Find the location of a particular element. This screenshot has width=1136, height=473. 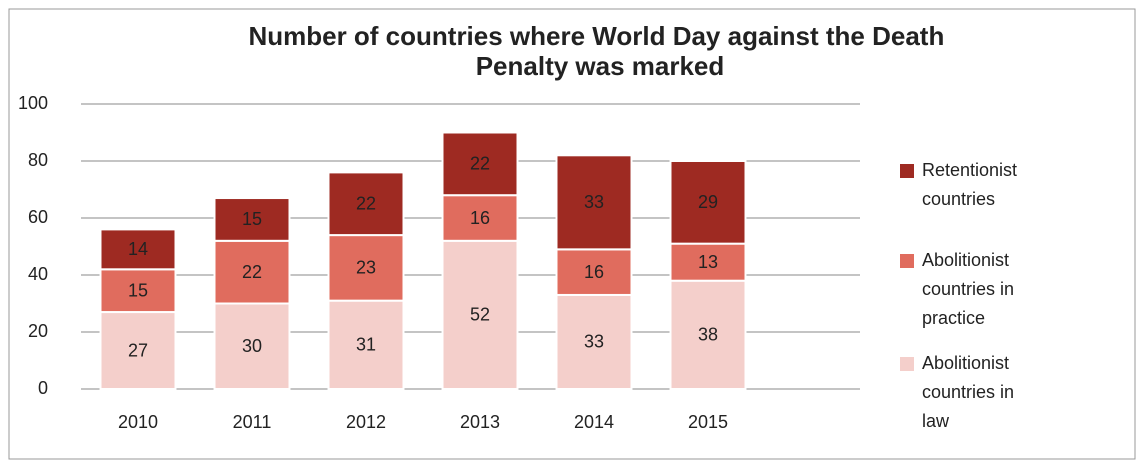

data-label: 38 is located at coordinates (708, 335).